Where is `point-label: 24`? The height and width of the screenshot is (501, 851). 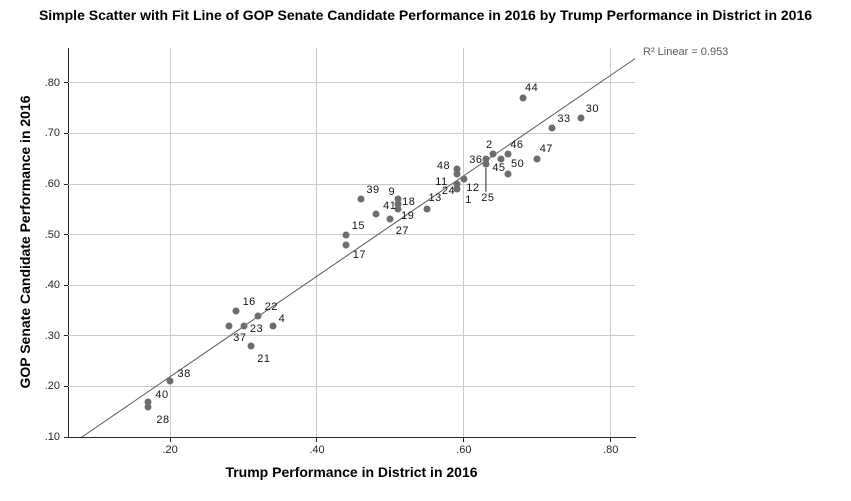 point-label: 24 is located at coordinates (448, 191).